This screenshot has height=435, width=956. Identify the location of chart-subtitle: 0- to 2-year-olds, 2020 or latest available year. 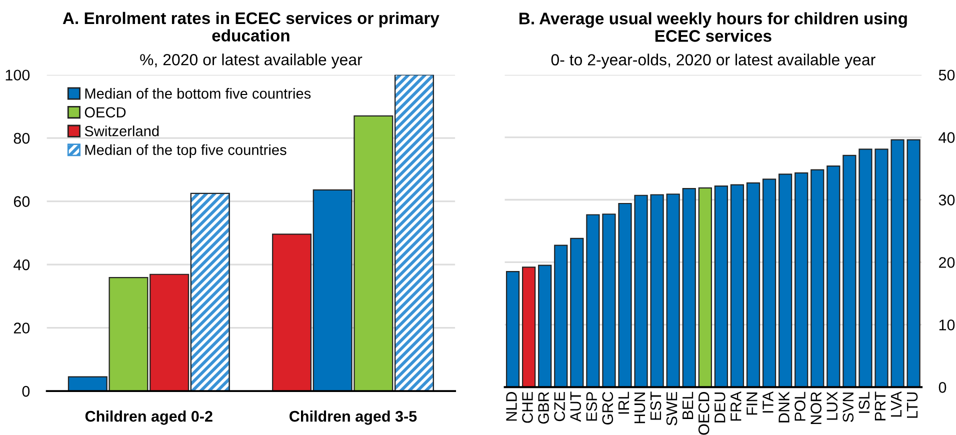
(713, 61).